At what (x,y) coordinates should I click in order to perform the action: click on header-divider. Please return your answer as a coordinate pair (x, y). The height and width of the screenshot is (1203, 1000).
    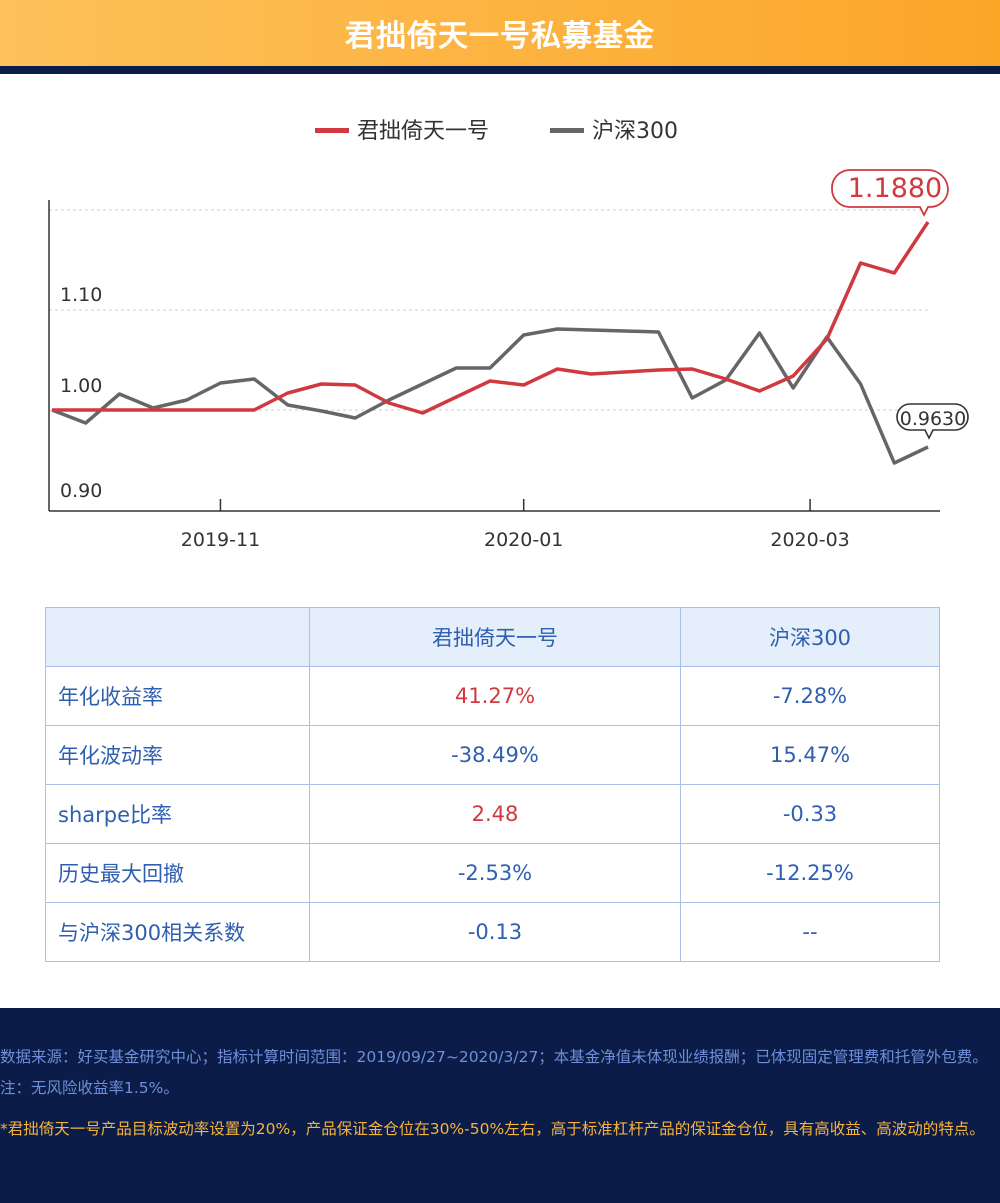
    Looking at the image, I should click on (500, 70).